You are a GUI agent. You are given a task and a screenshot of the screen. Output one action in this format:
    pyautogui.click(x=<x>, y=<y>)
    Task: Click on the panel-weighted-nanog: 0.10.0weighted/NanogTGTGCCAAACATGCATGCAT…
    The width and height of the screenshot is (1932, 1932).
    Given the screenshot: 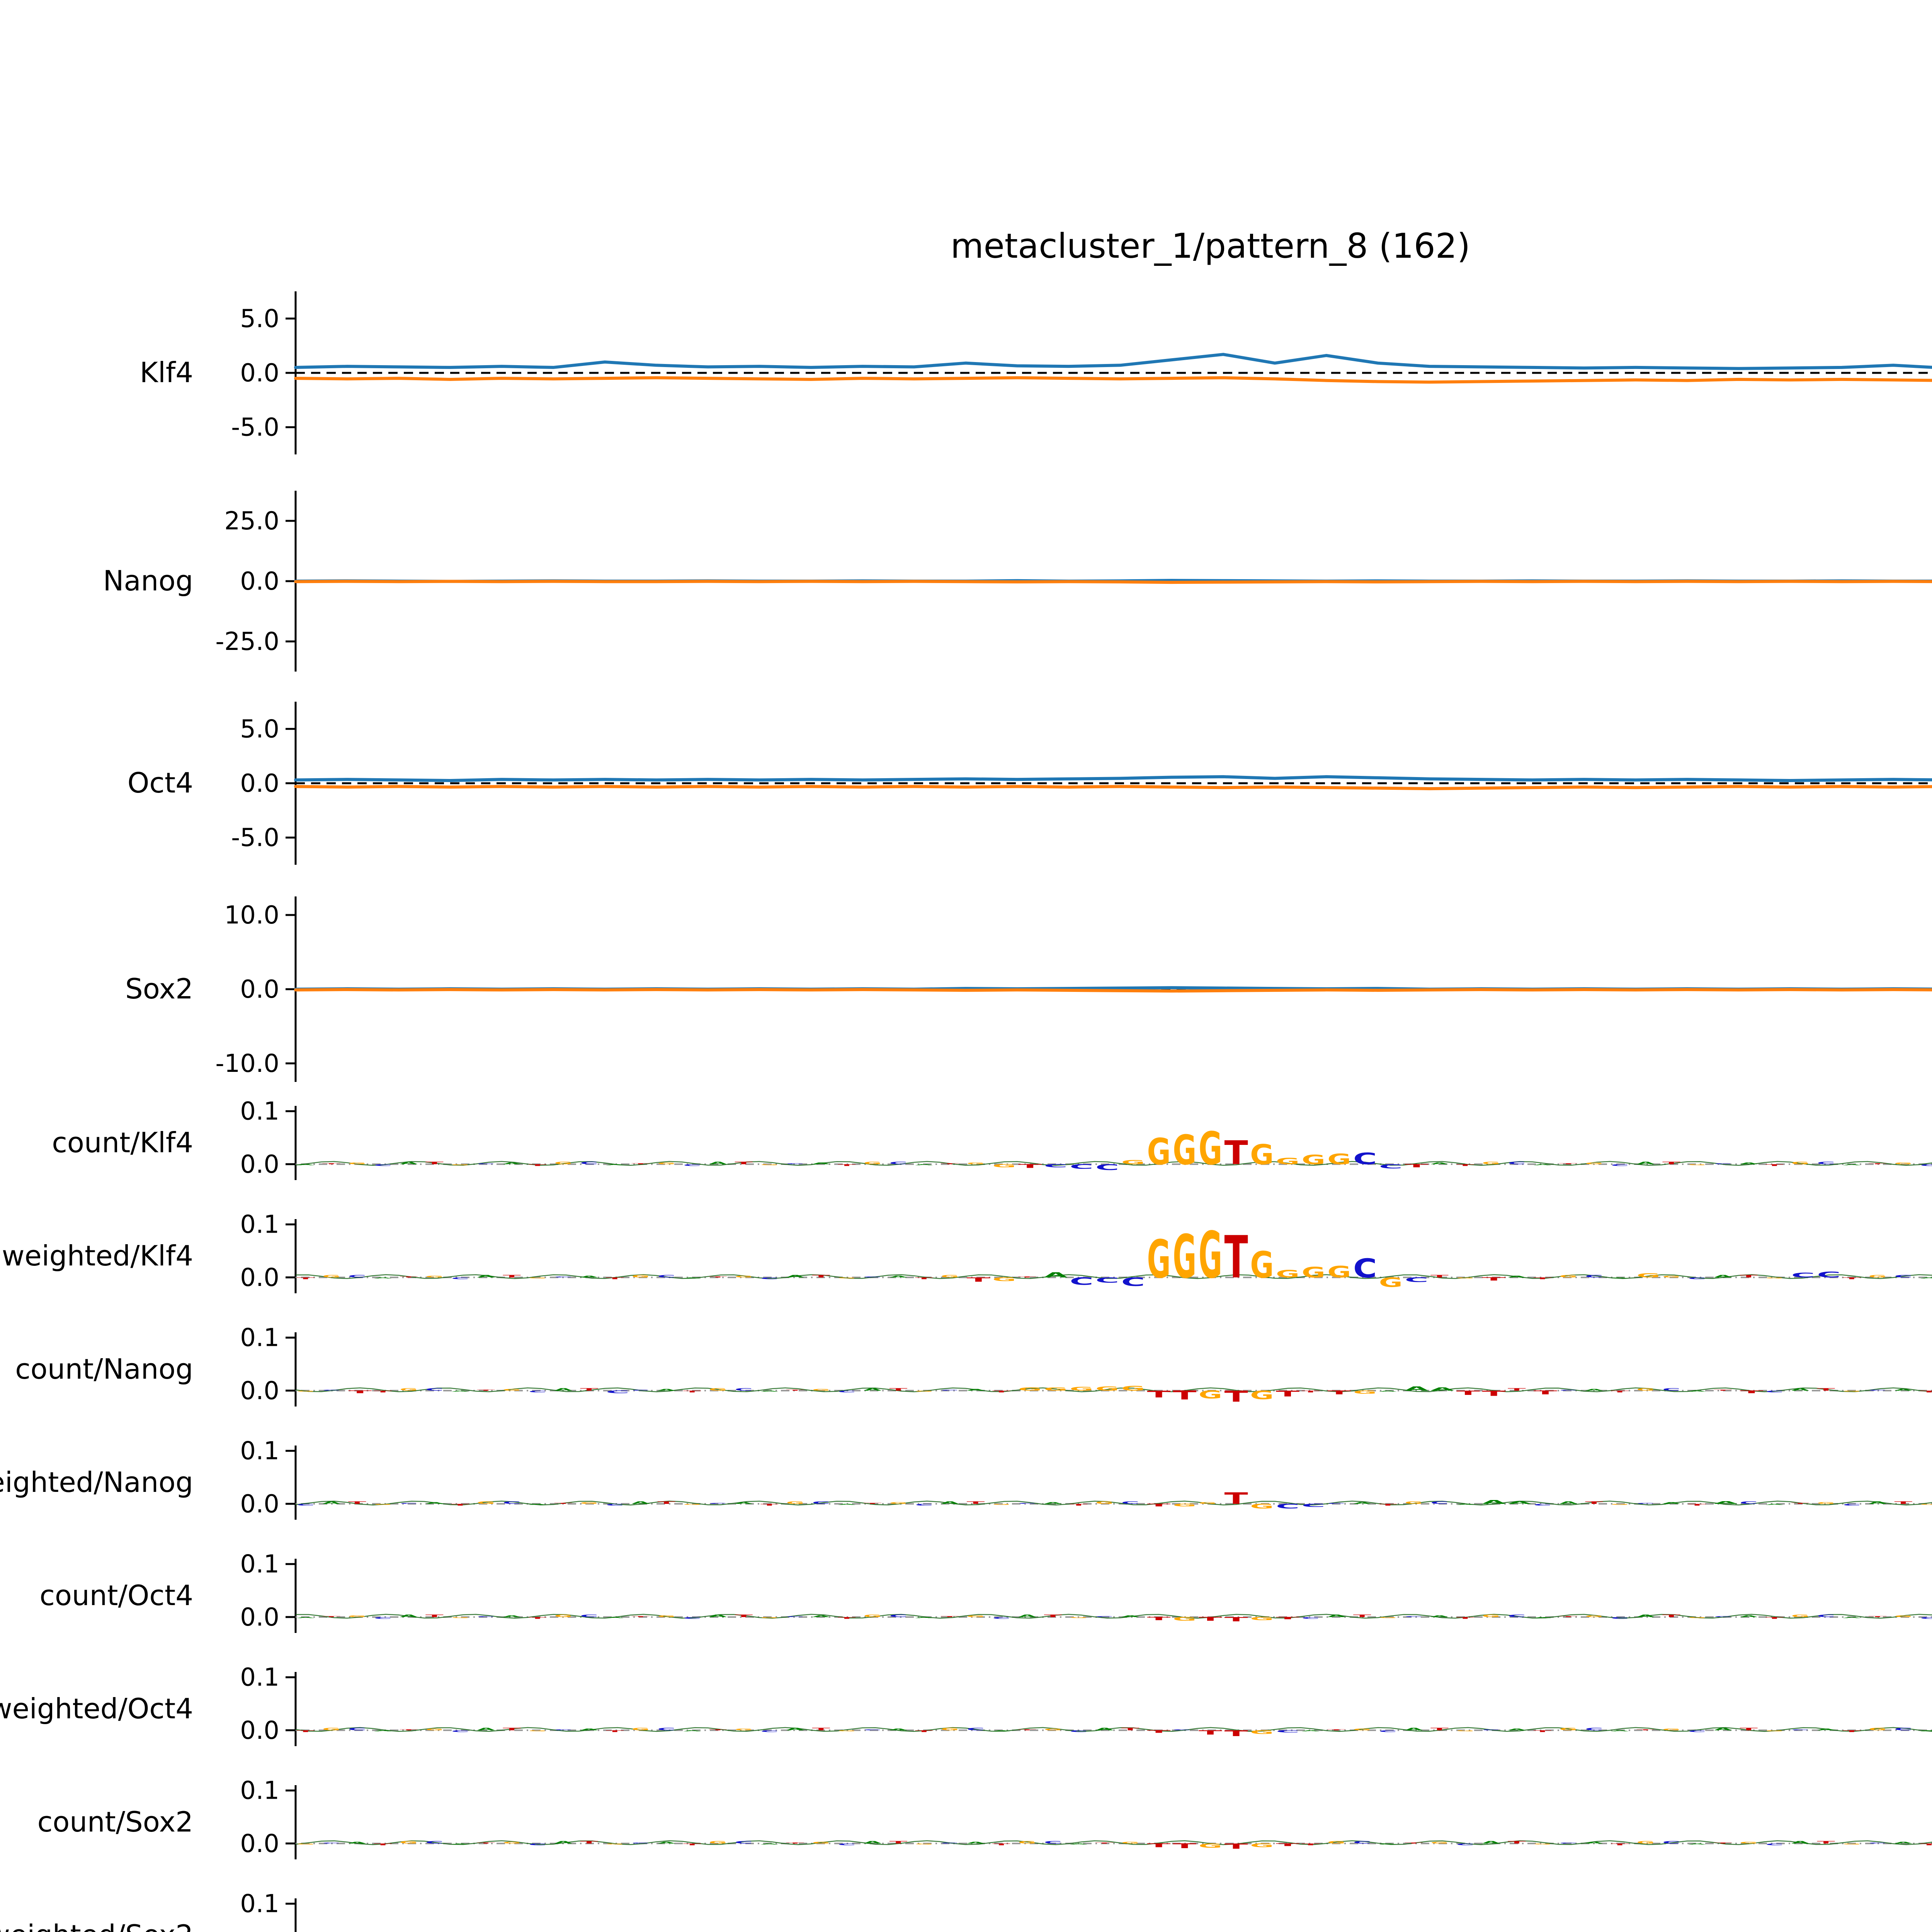 What is the action you would take?
    pyautogui.click(x=966, y=1478)
    